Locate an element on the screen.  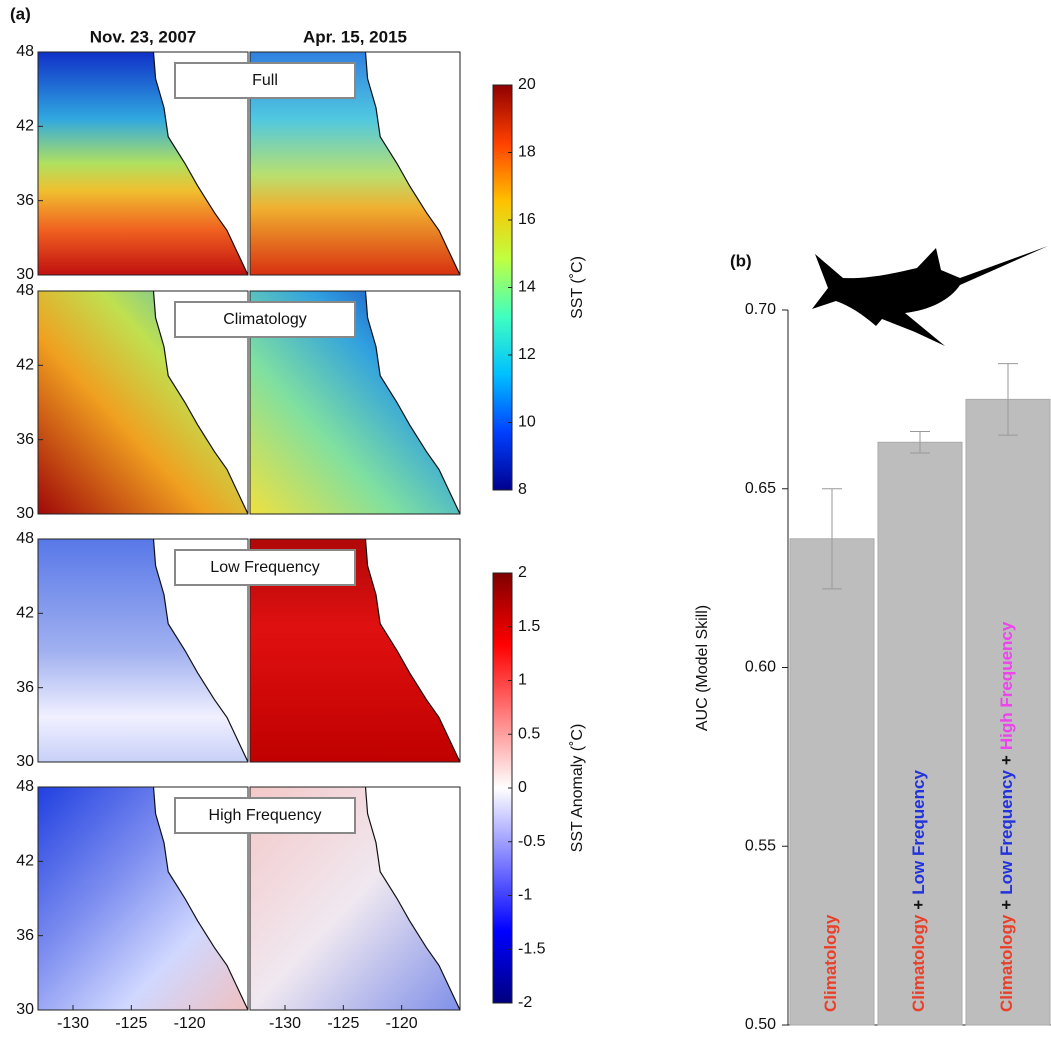
panel-label: (b) is located at coordinates (741, 260).